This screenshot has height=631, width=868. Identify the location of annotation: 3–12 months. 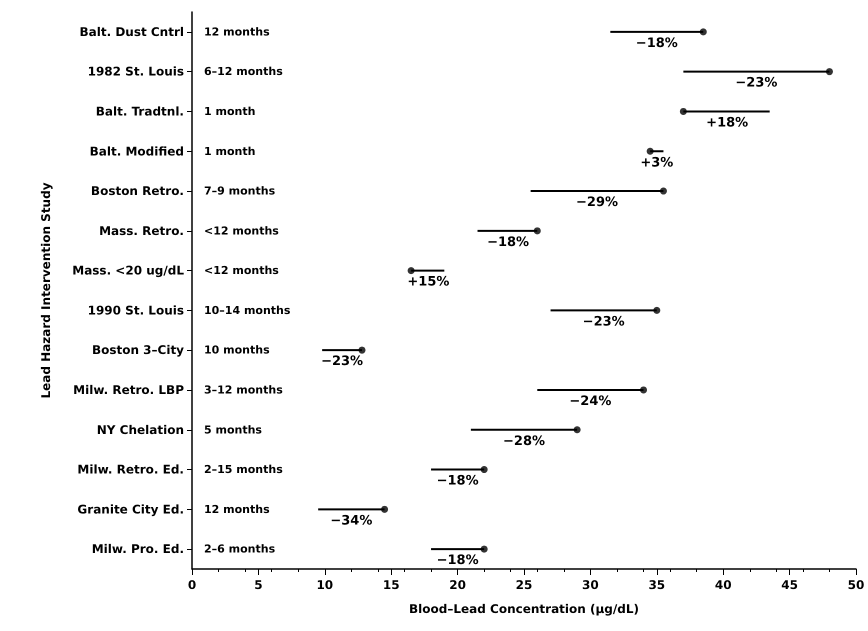
(244, 389).